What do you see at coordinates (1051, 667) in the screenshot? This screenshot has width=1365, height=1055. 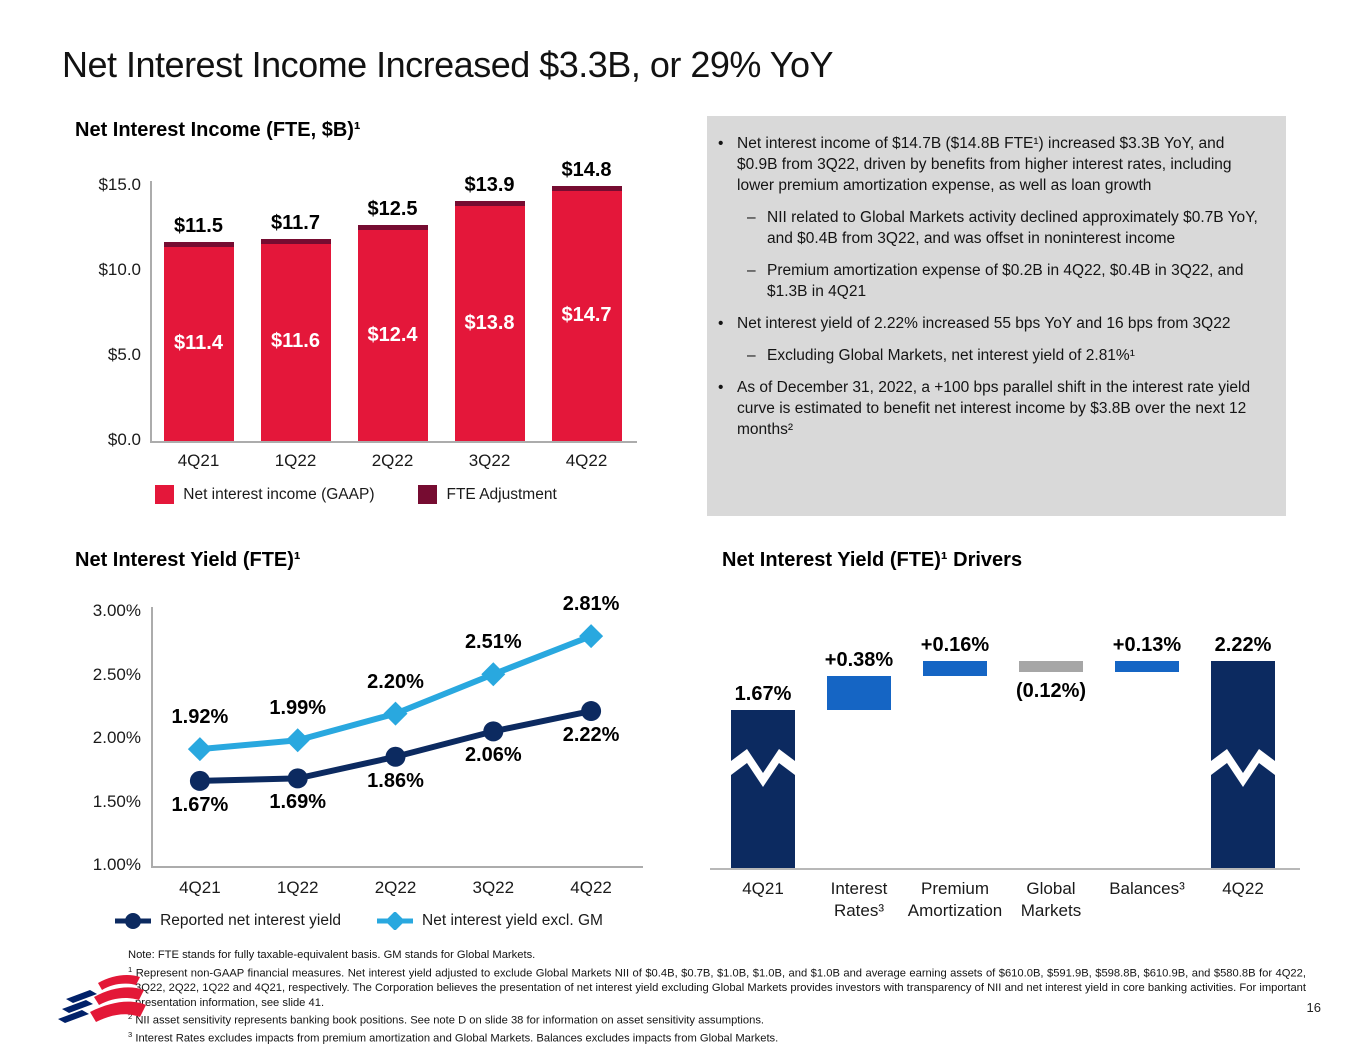 I see `waterfall-bar-decrease` at bounding box center [1051, 667].